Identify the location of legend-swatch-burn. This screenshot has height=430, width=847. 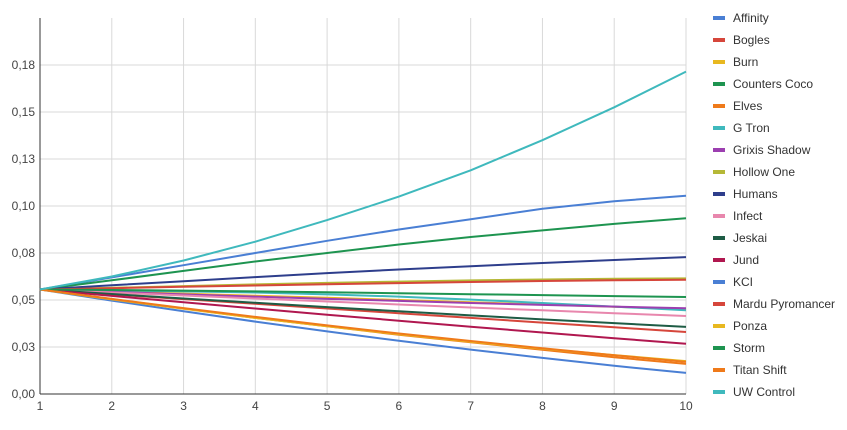
(719, 62).